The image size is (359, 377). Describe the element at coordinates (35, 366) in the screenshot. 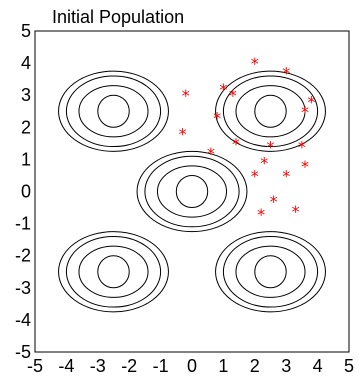

I see `x-tick-label: -5` at that location.